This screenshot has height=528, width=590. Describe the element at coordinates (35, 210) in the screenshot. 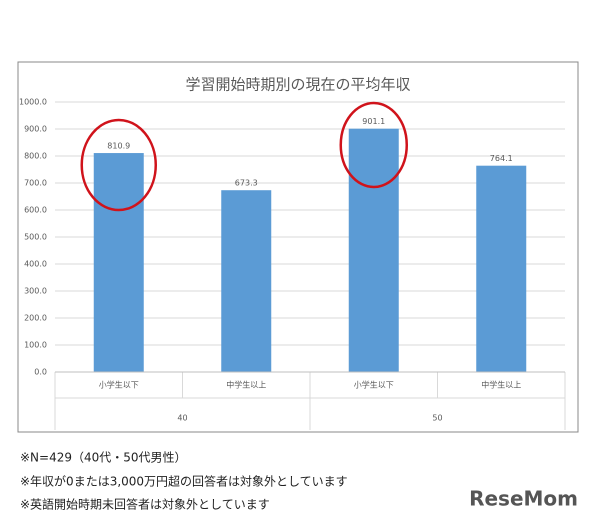

I see `y-tick-label: 600.0` at that location.